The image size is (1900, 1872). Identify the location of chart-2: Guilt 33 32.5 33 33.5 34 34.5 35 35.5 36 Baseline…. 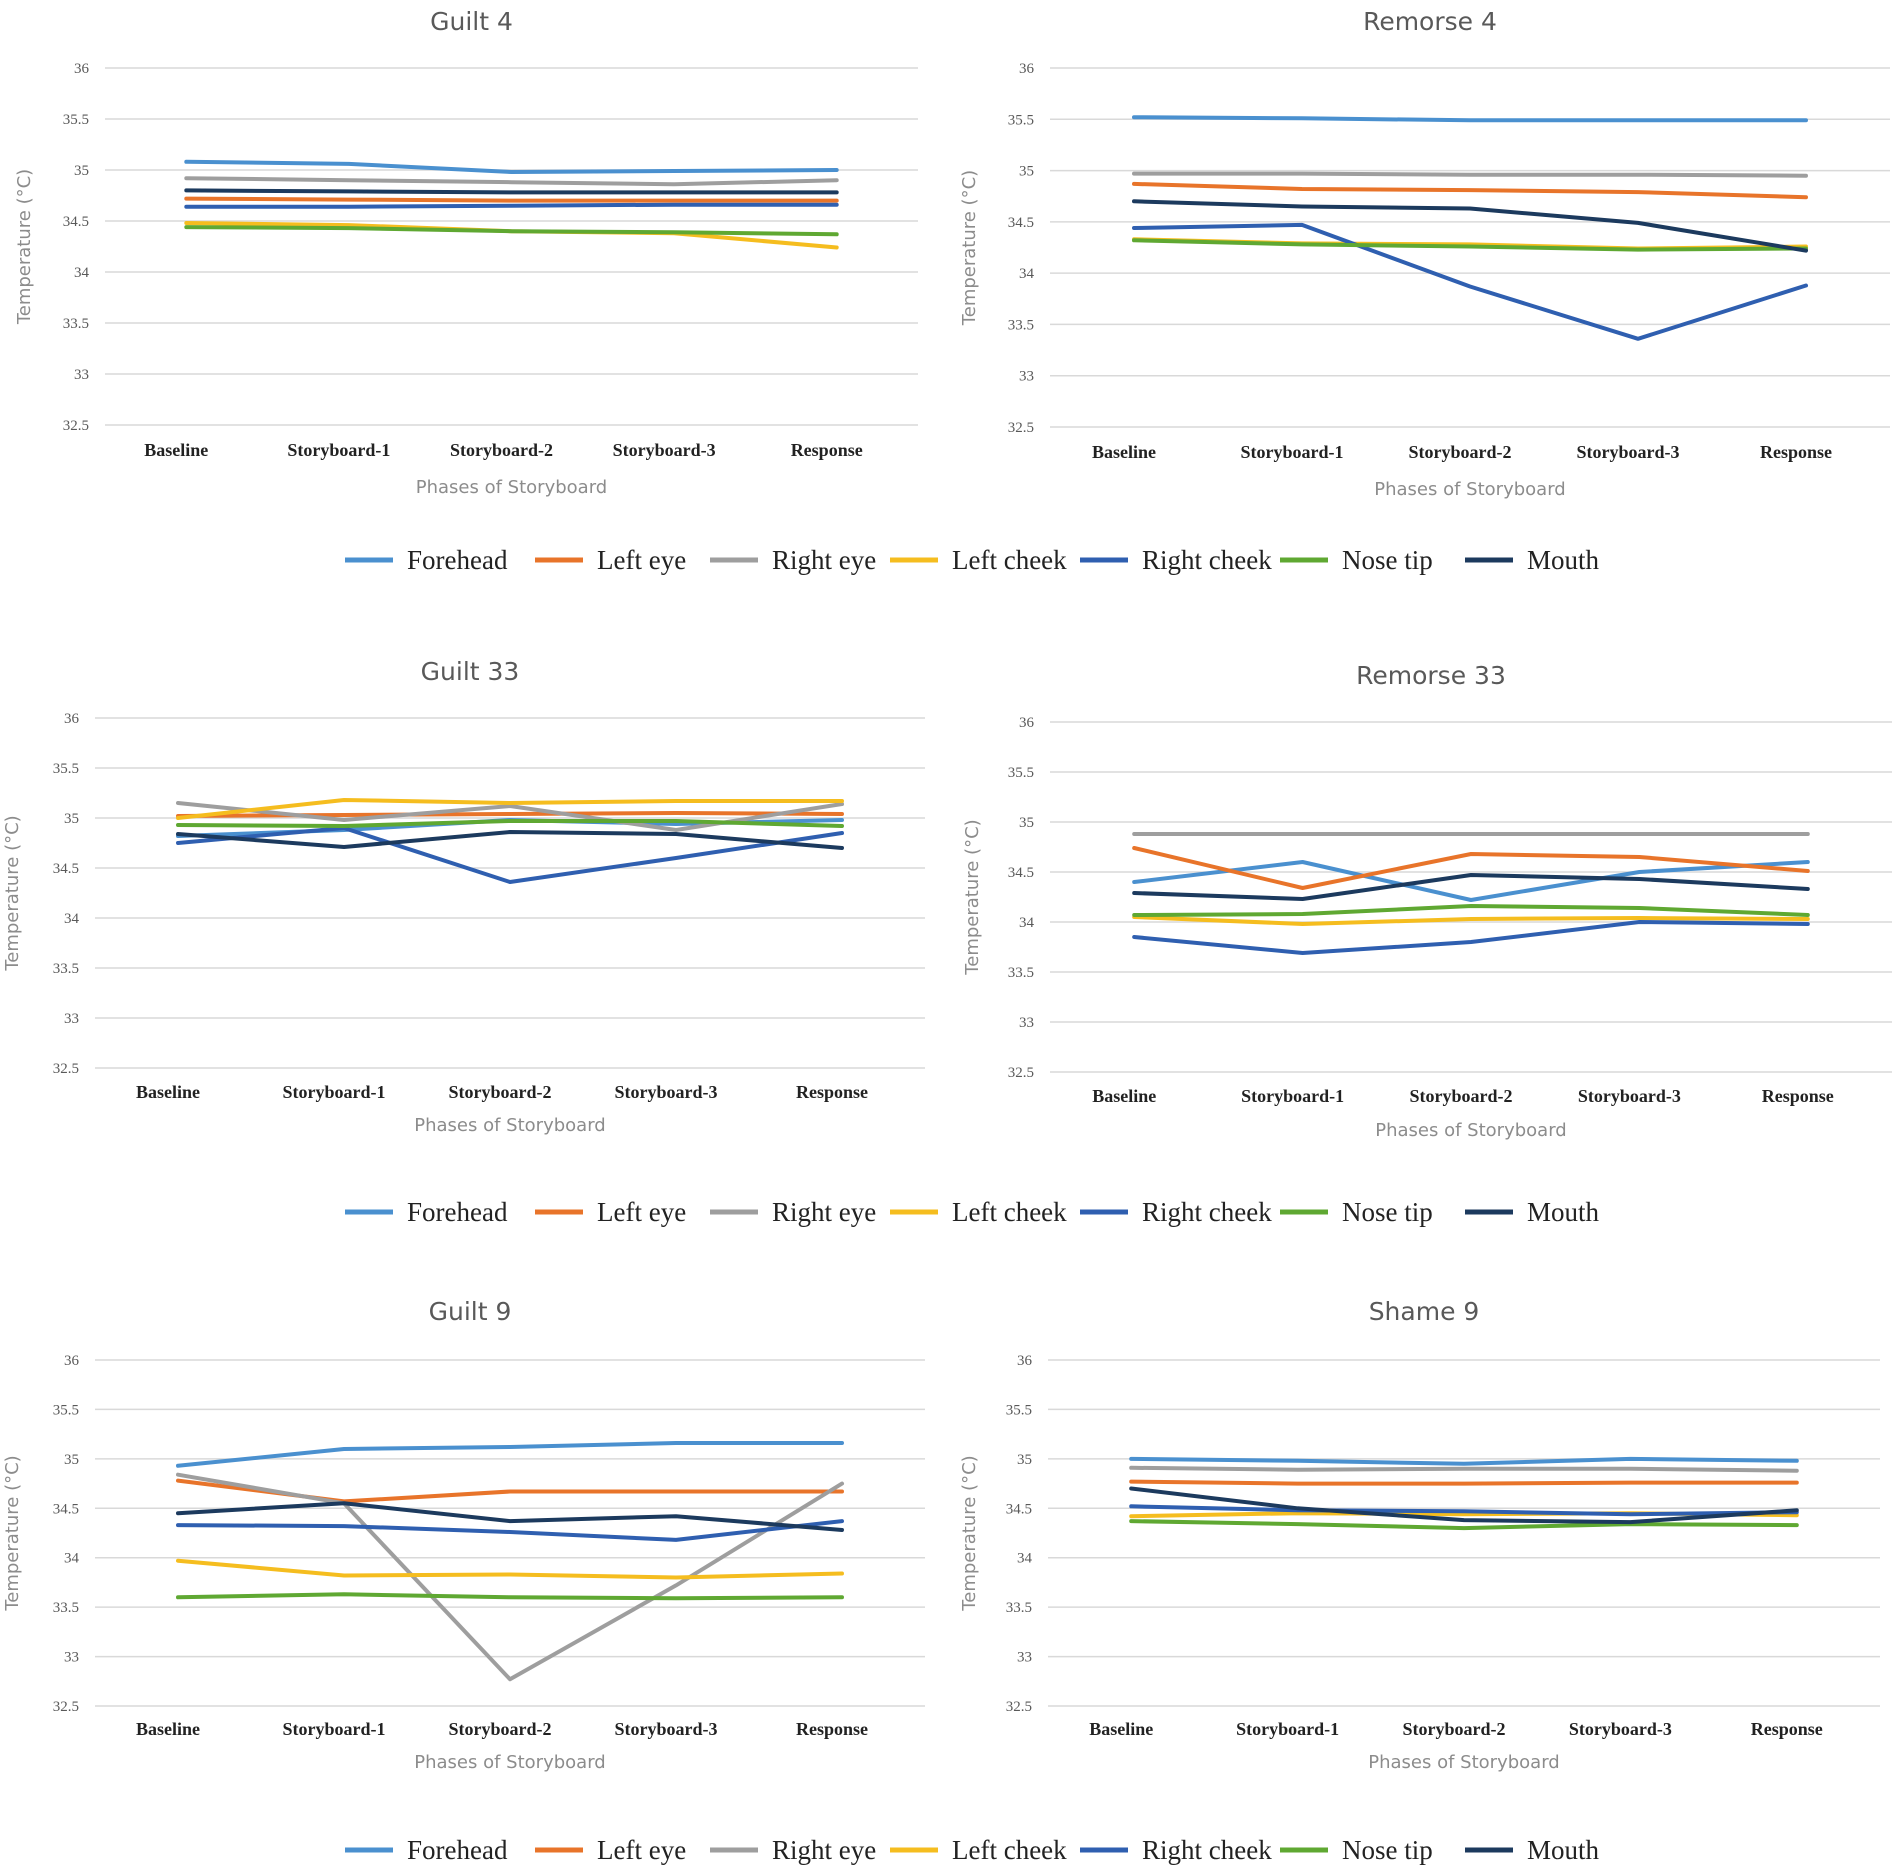
(463, 896).